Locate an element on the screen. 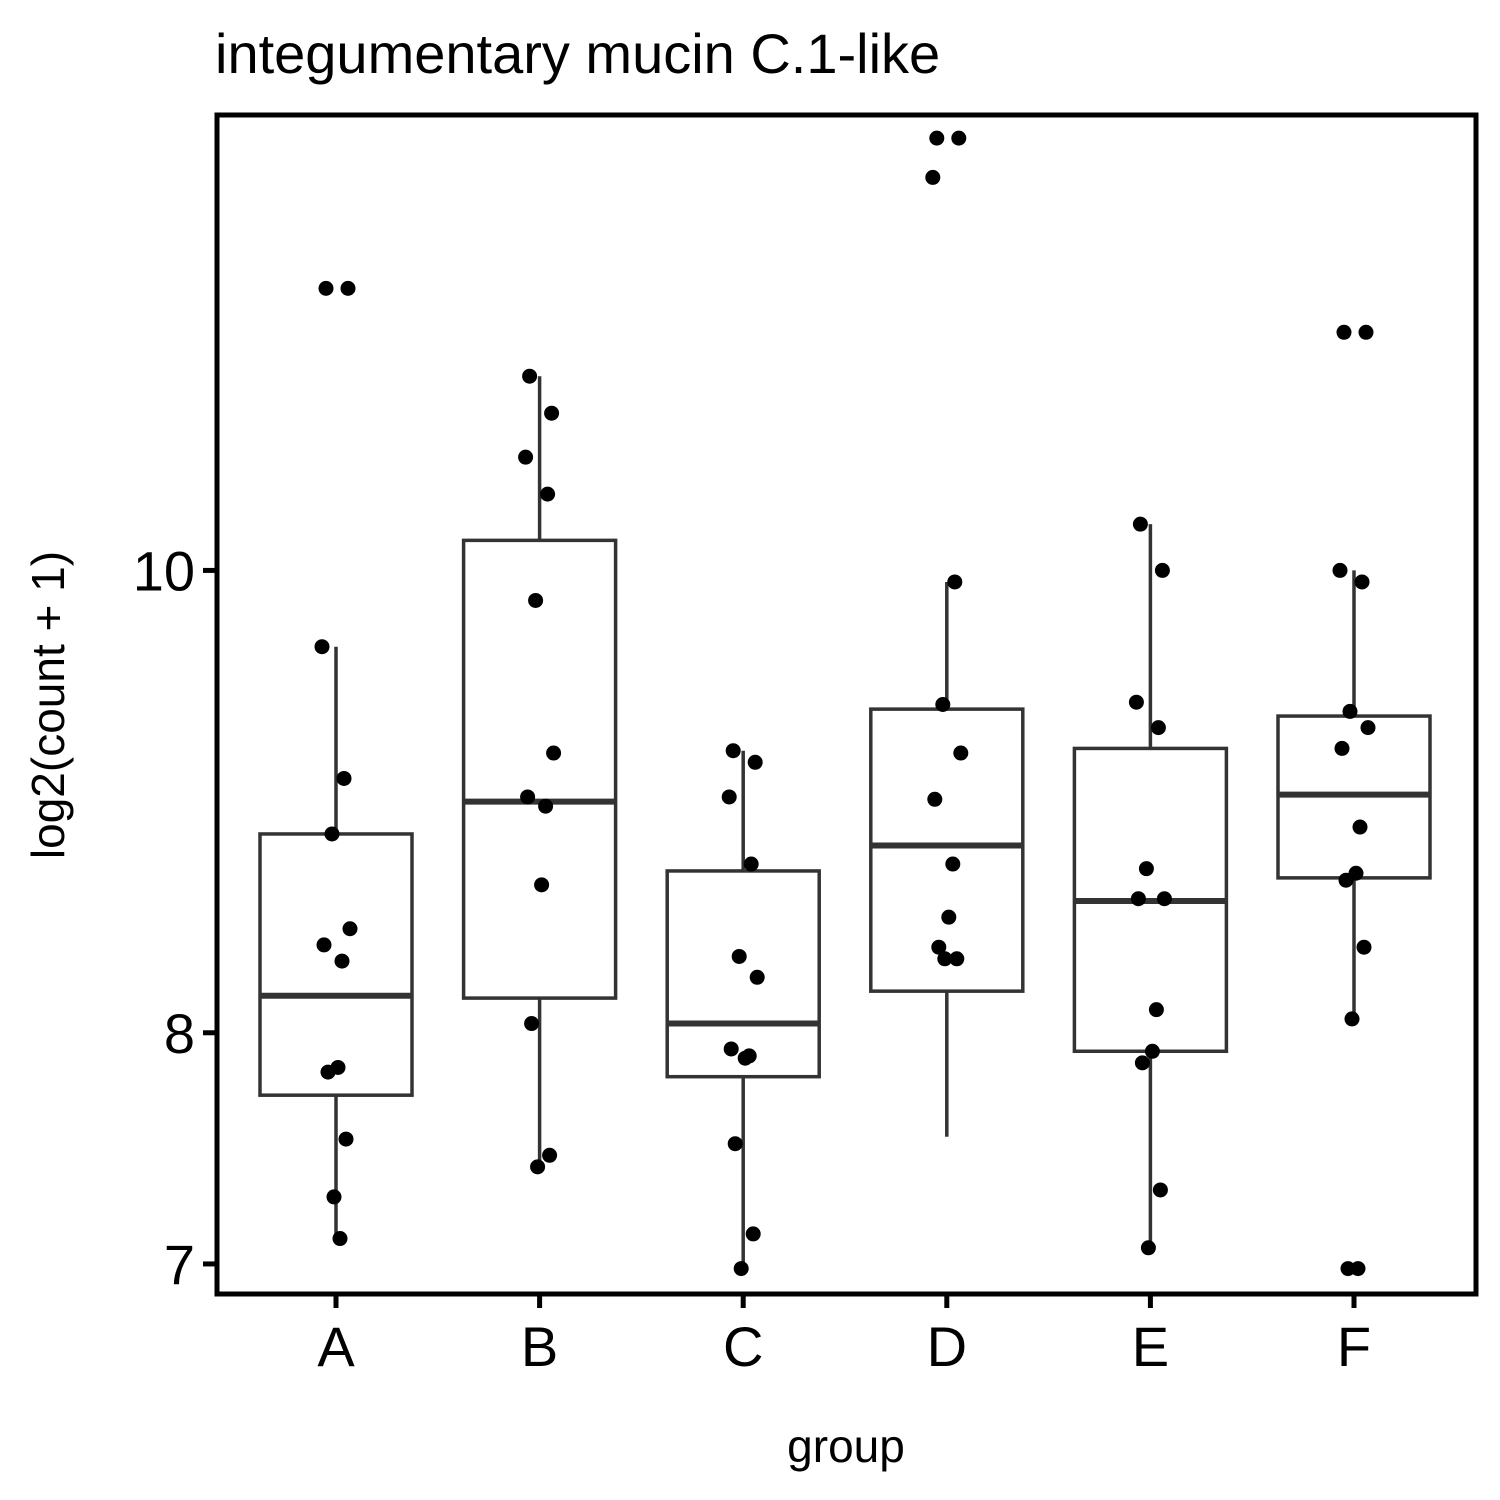 Image resolution: width=1500 pixels, height=1500 pixels. x-tick-label: C is located at coordinates (743, 1346).